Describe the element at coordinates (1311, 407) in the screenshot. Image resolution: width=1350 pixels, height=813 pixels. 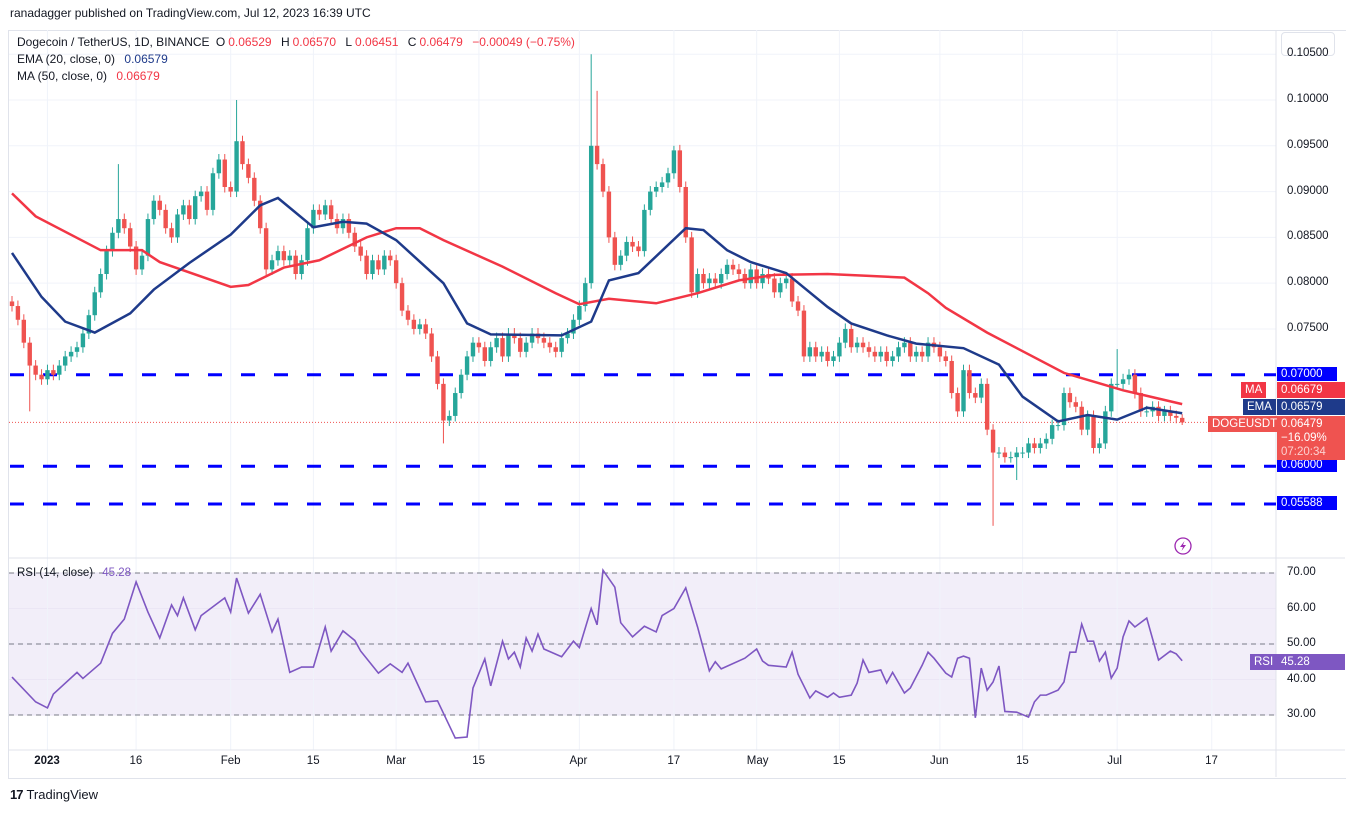
I see `ema-tag-value: 0.06579` at that location.